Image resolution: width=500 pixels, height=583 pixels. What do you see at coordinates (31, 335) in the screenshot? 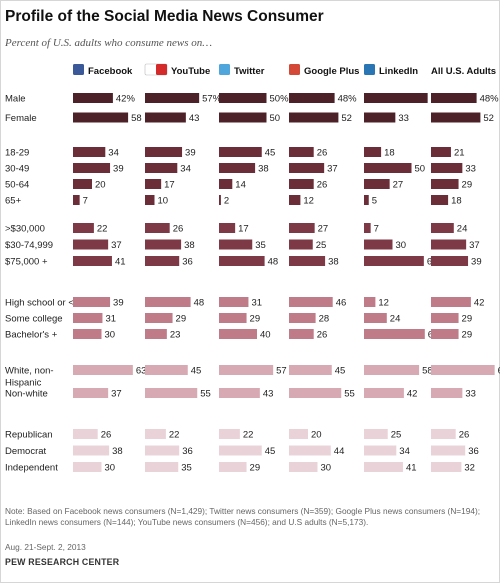
I see `row-label: Bachelor's +` at bounding box center [31, 335].